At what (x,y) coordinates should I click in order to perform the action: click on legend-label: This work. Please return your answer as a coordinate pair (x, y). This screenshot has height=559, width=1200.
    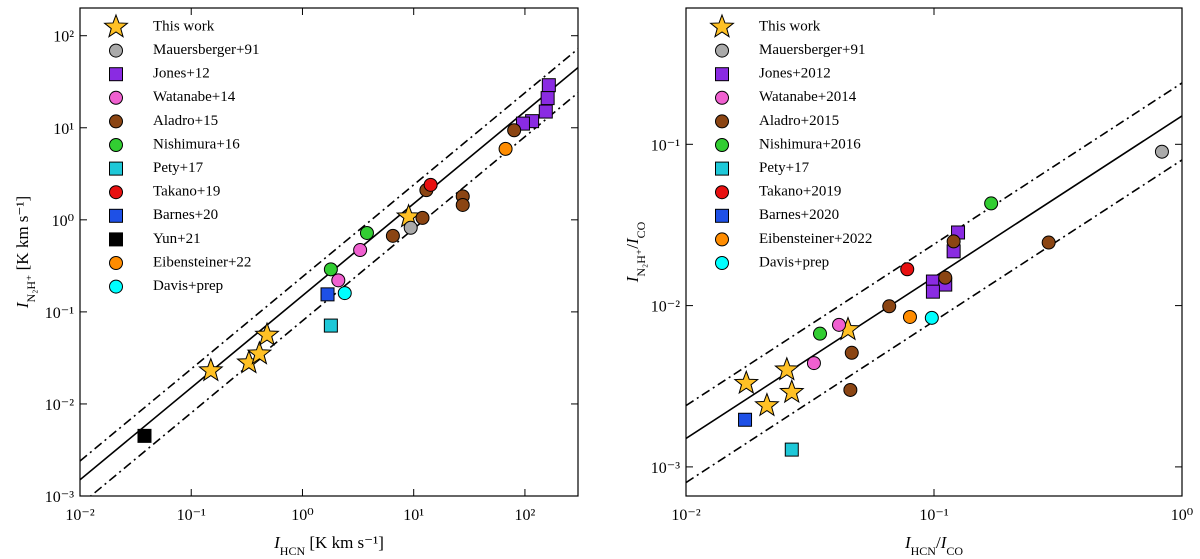
    Looking at the image, I should click on (184, 26).